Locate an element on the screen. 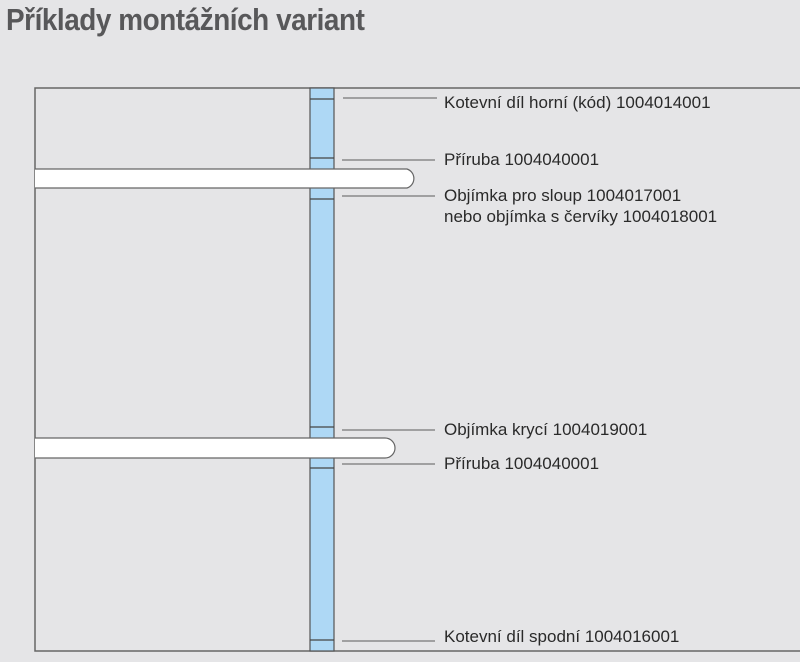  label-post-clamp: Objímka pro sloup 1004017001 is located at coordinates (563, 195).